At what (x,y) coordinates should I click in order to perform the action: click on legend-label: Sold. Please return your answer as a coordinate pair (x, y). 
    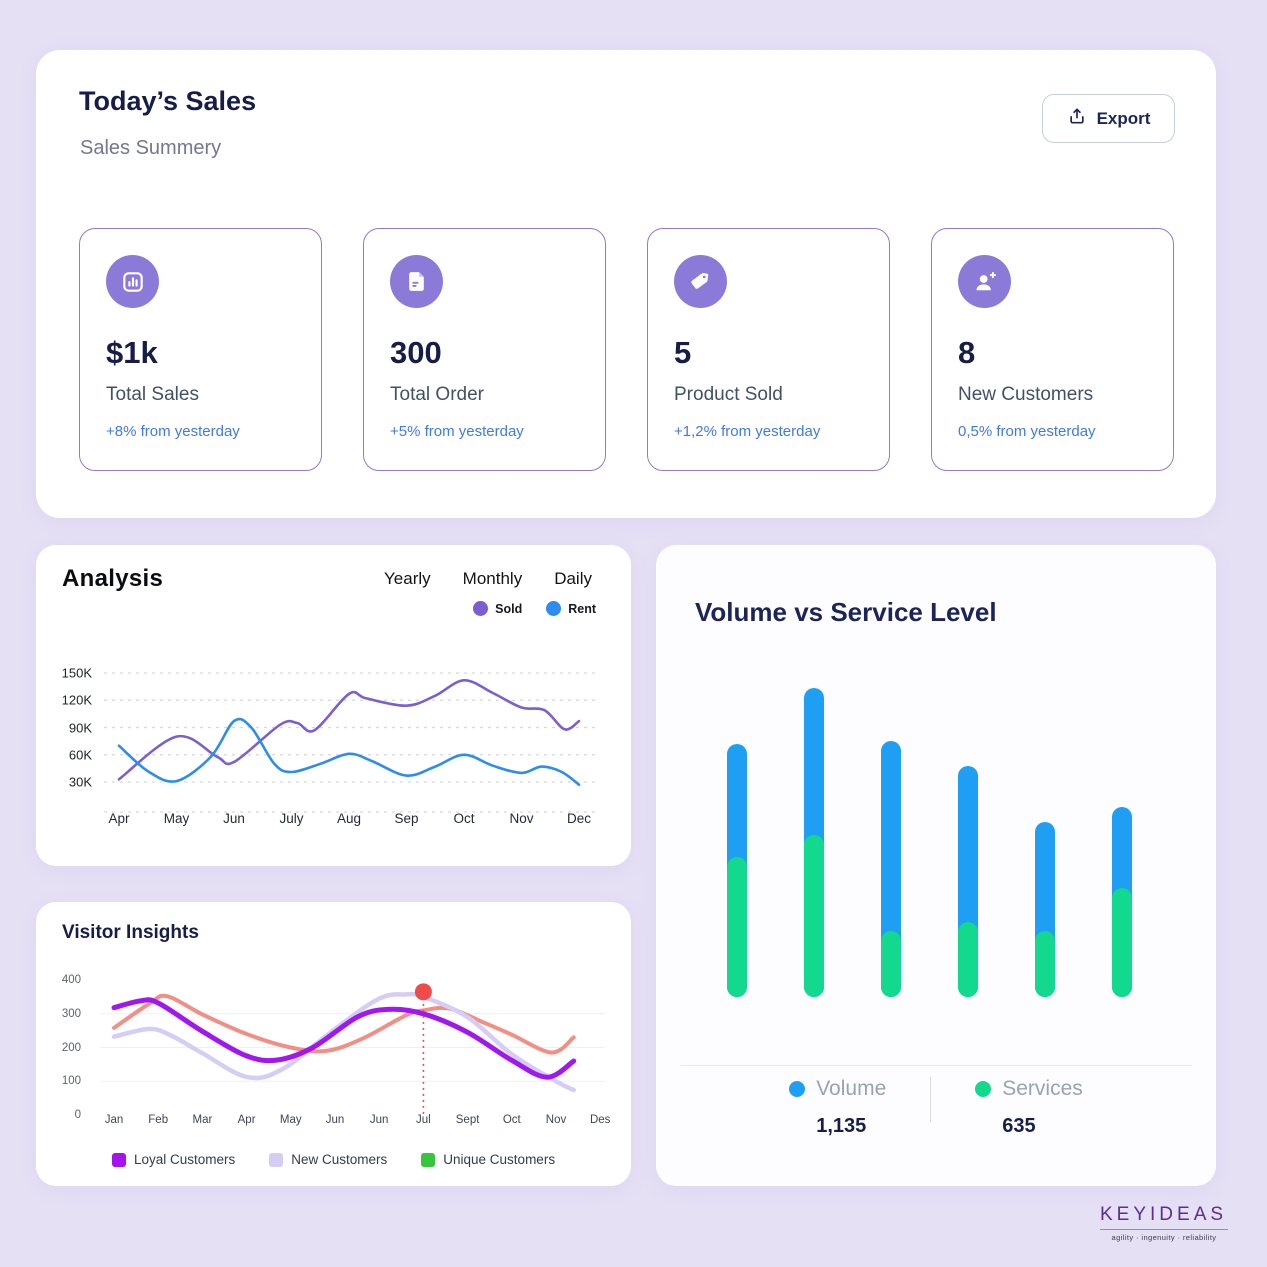
    Looking at the image, I should click on (509, 608).